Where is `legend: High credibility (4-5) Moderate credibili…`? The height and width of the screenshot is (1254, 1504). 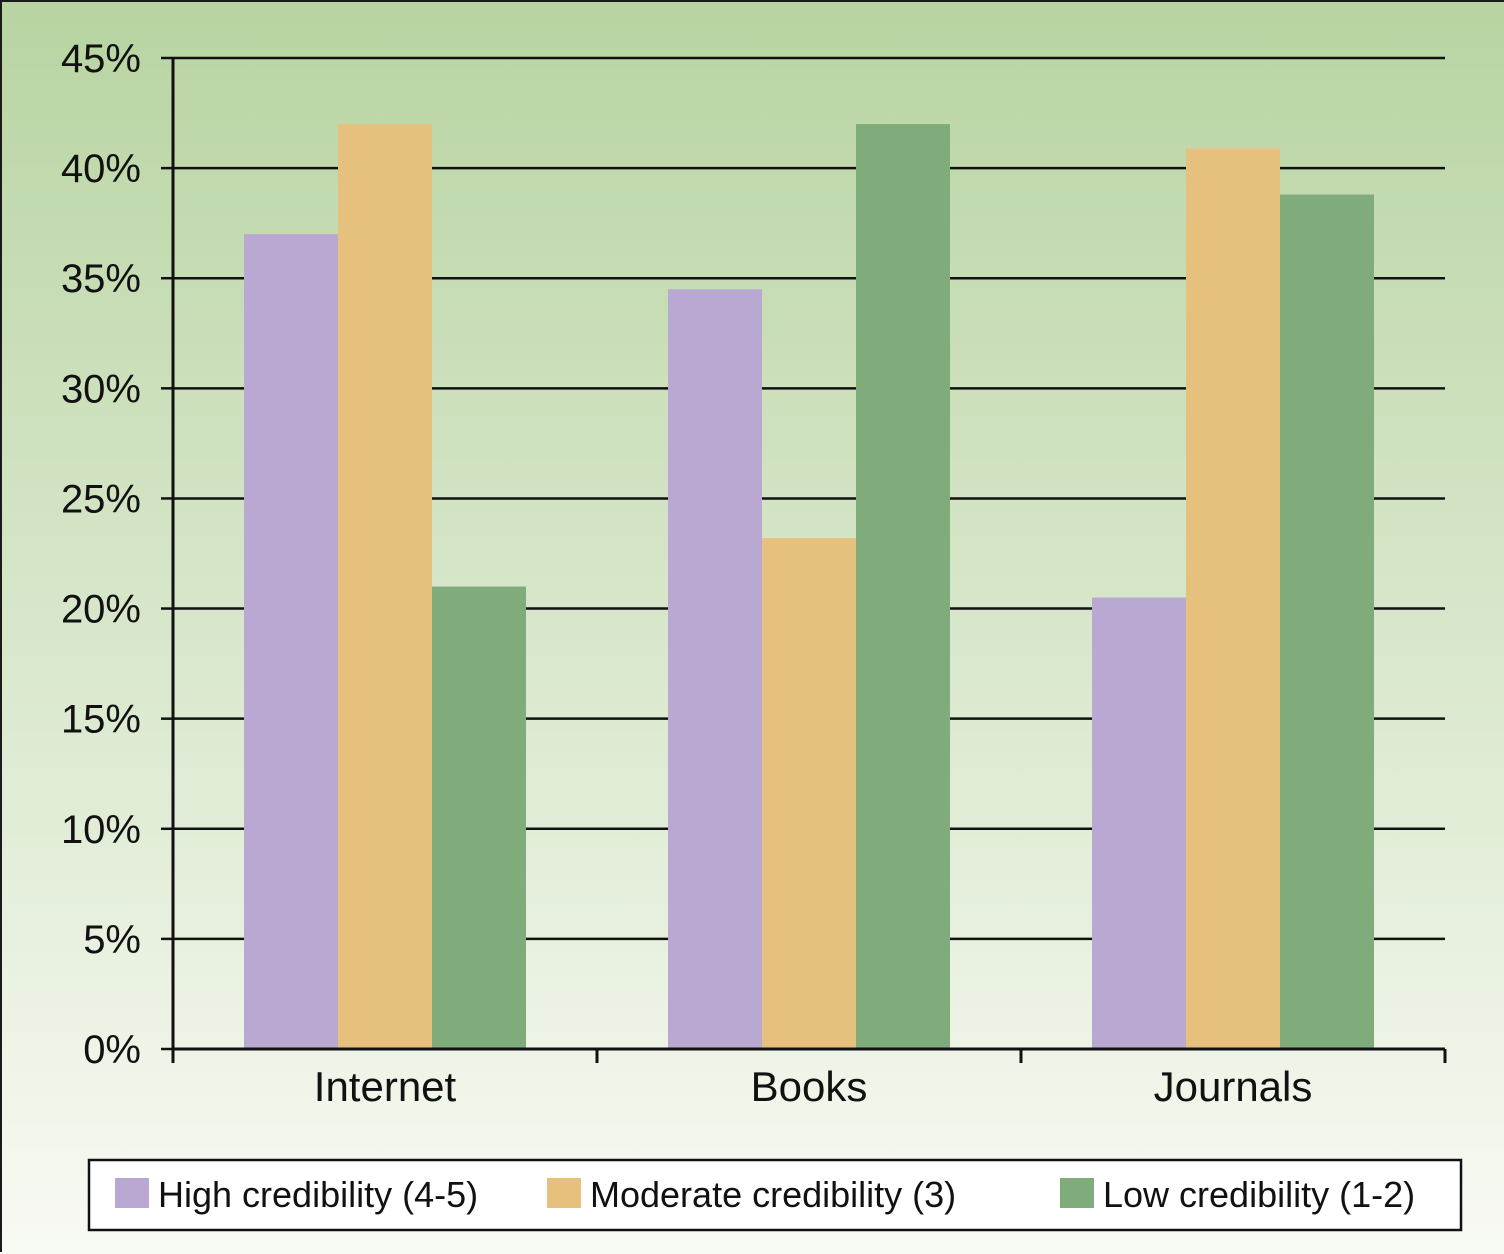
legend: High credibility (4-5) Moderate credibili… is located at coordinates (775, 1195).